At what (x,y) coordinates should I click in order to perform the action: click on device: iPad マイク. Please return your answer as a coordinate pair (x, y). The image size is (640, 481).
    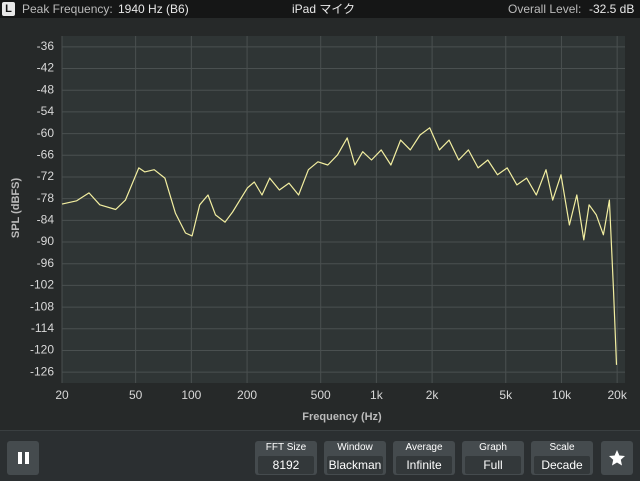
    Looking at the image, I should click on (324, 9).